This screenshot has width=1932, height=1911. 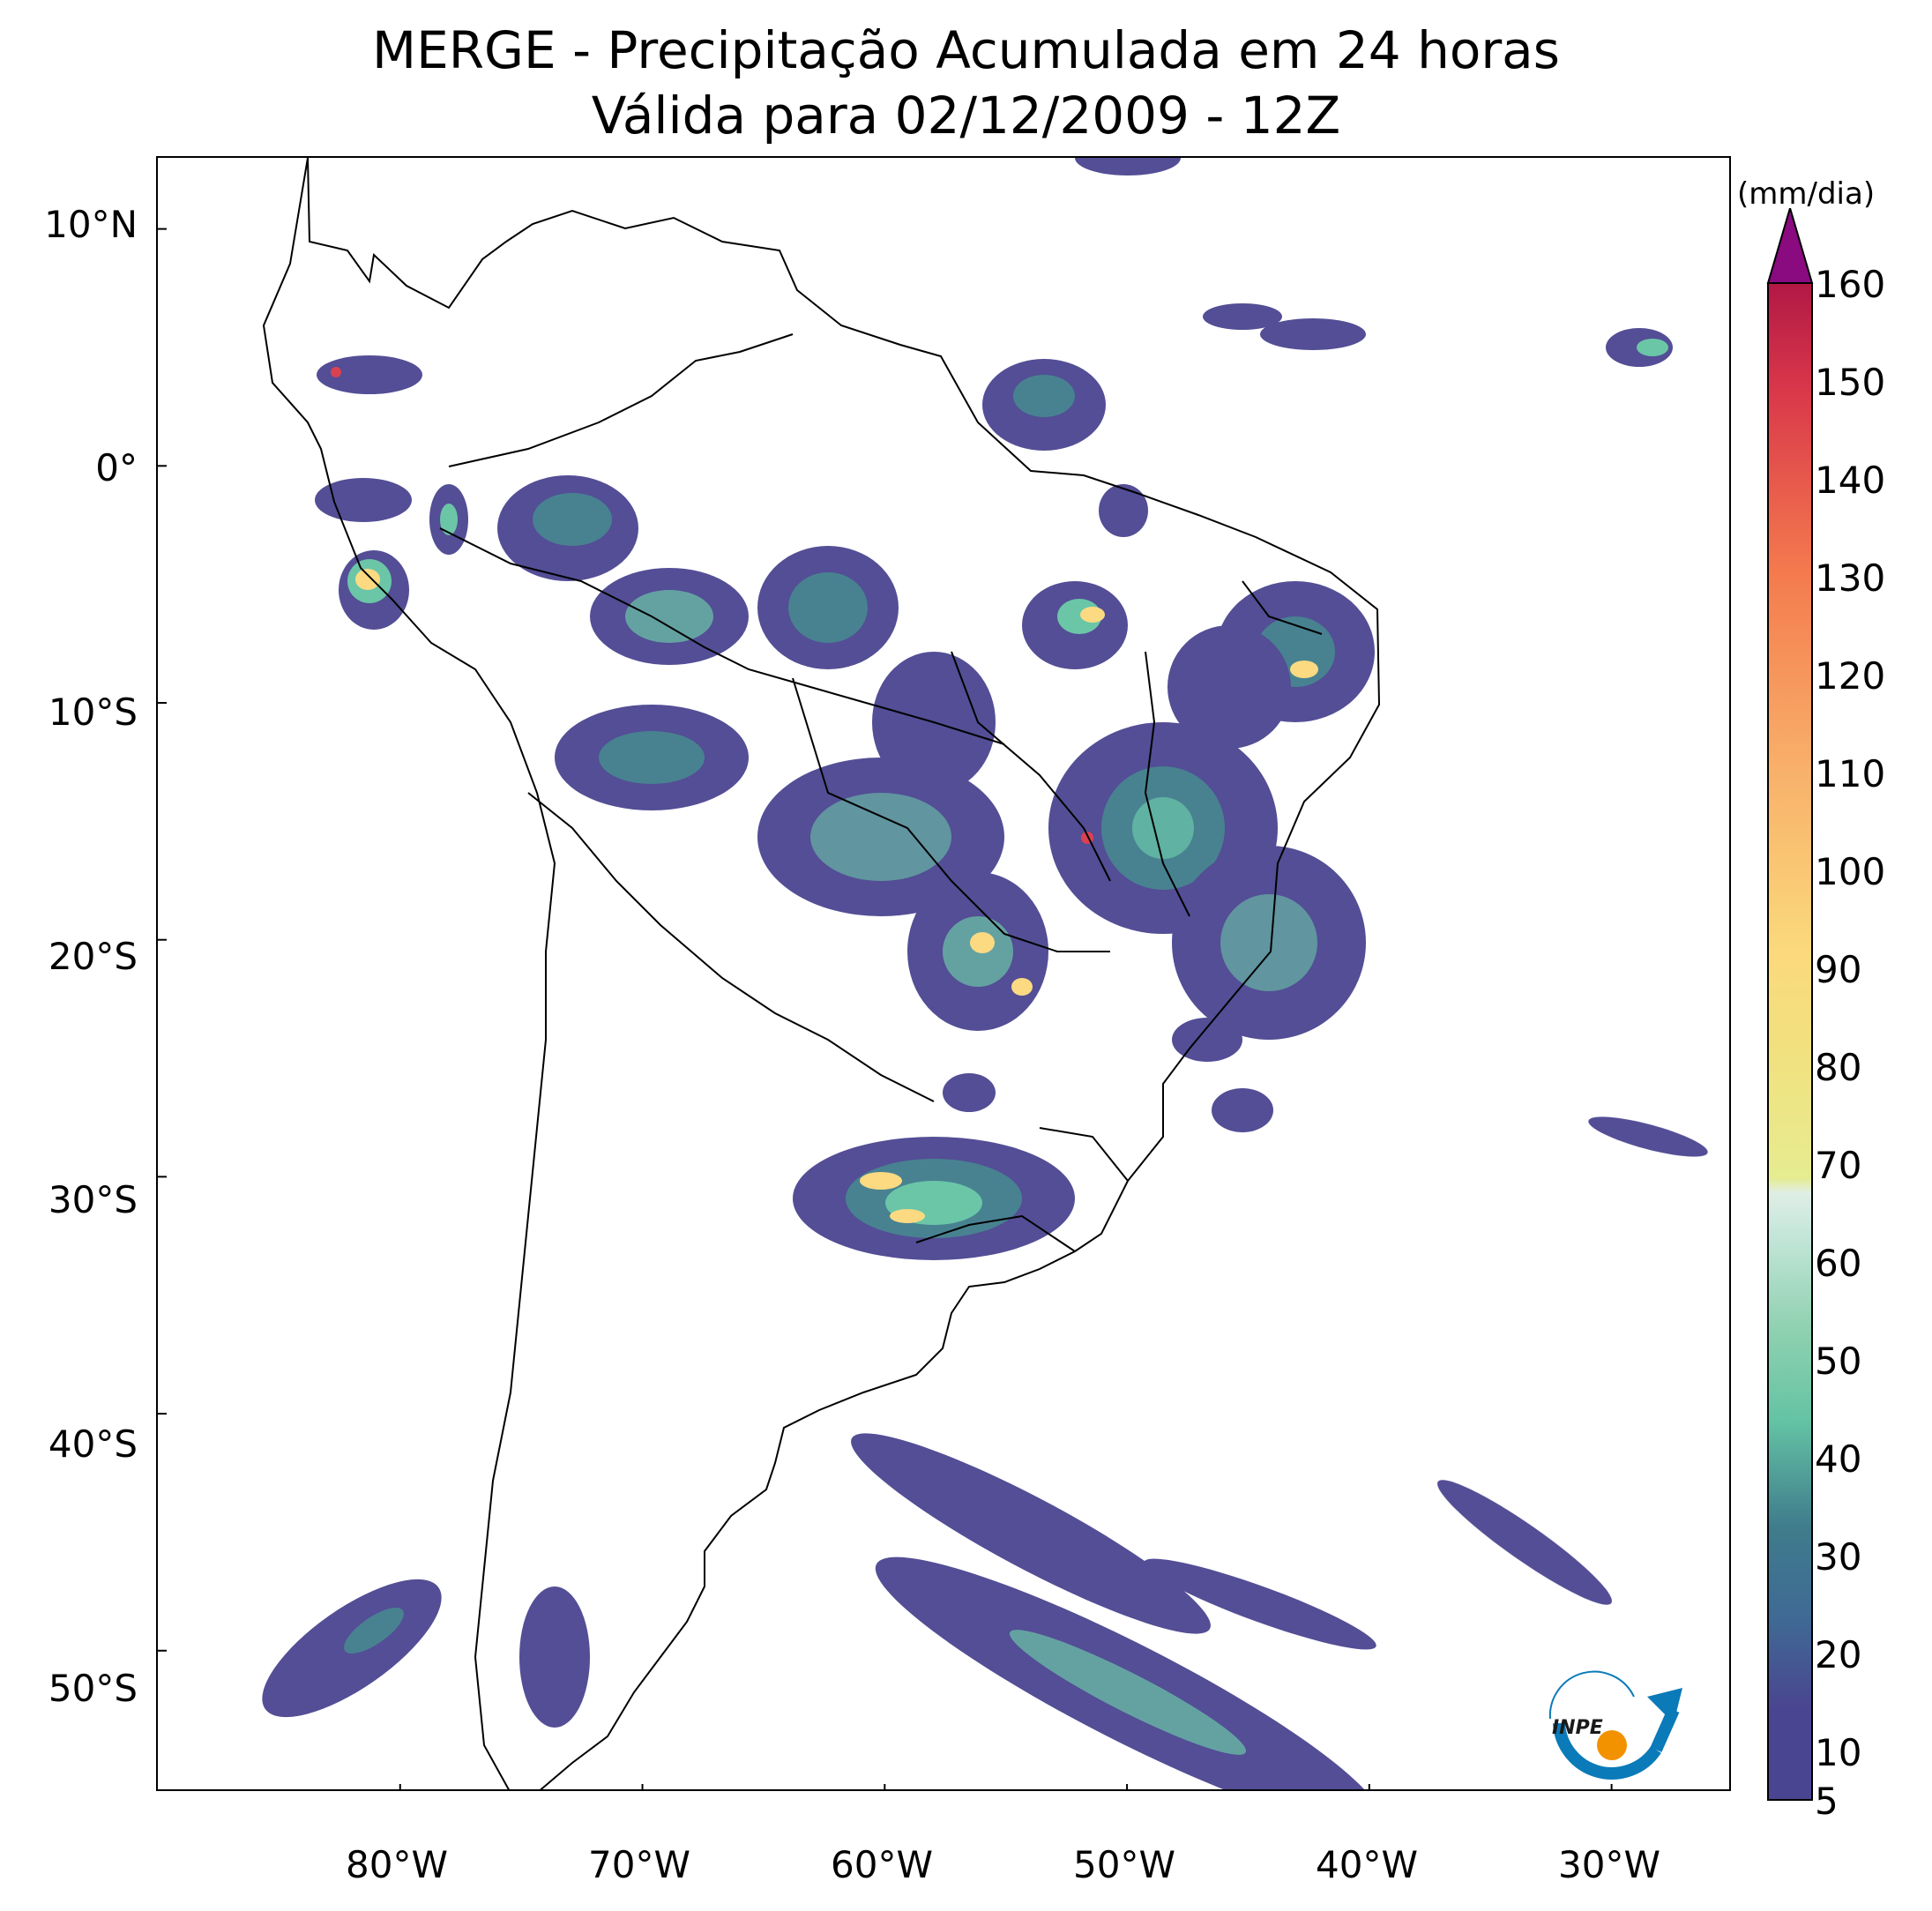 I want to click on map-subtitle: Válida para 02/12/2009 - 12Z, so click(x=966, y=116).